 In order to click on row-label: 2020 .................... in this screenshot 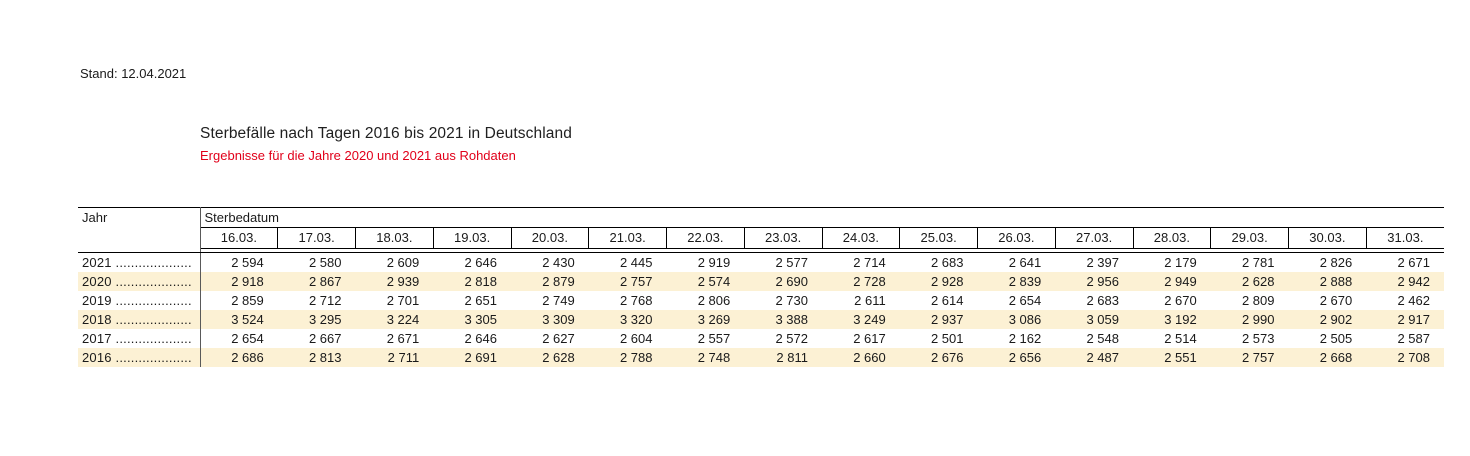, I will do `click(139, 281)`.